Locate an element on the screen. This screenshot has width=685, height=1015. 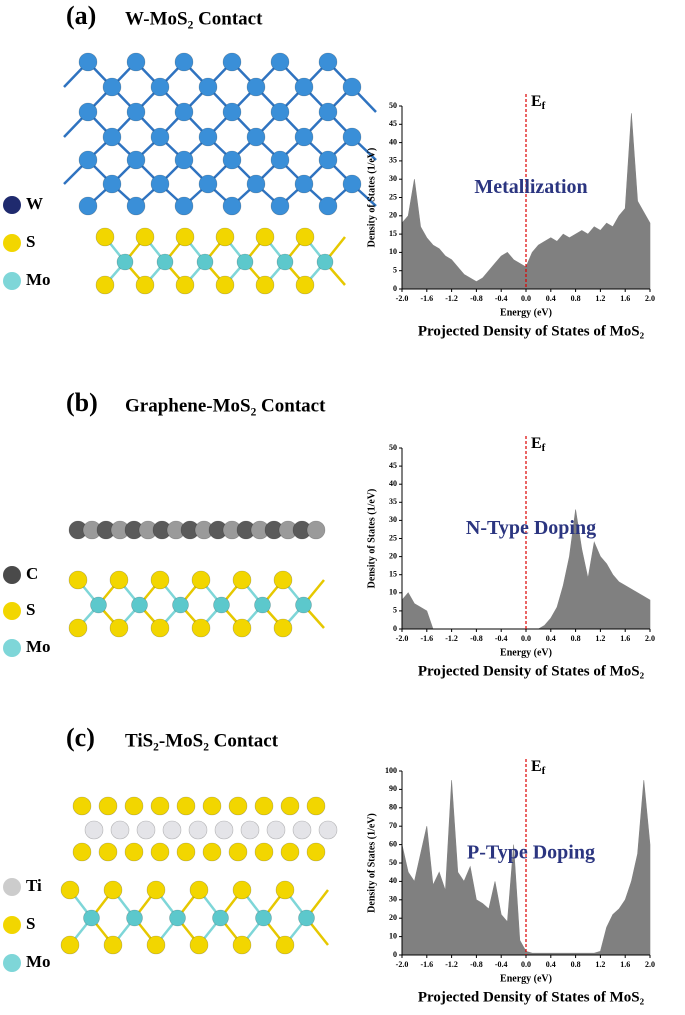
panel-label: (b) is located at coordinates (82, 402).